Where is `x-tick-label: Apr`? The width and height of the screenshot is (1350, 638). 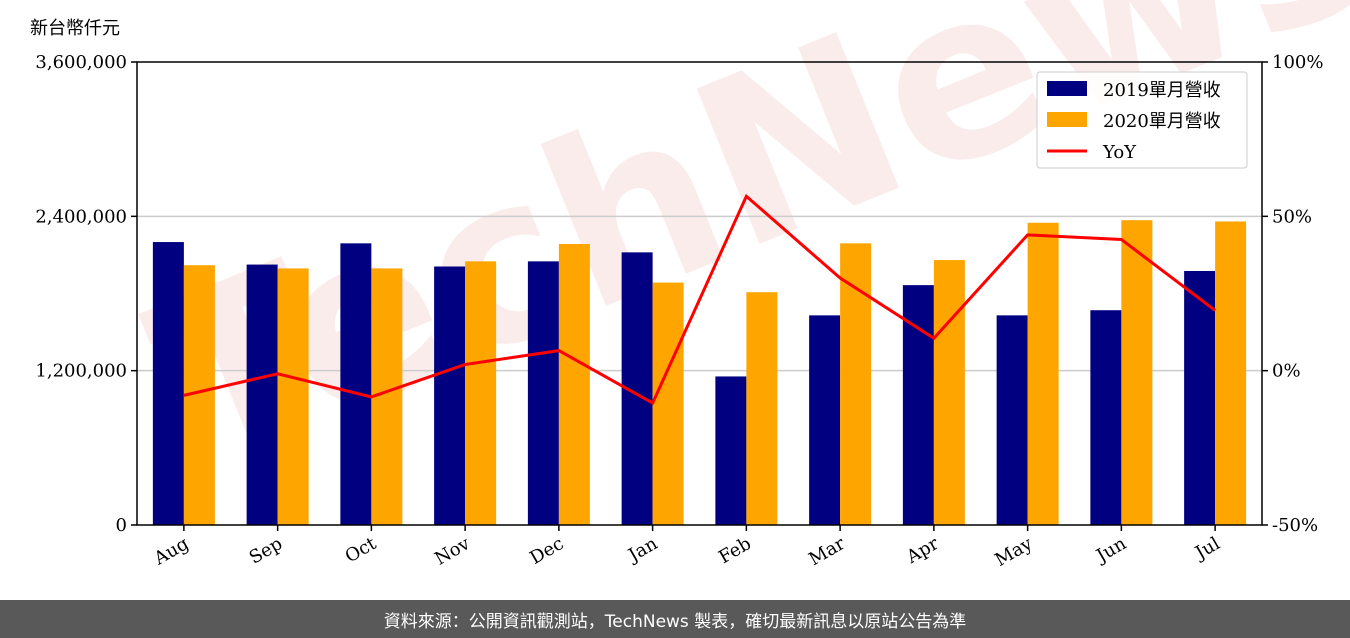 x-tick-label: Apr is located at coordinates (922, 550).